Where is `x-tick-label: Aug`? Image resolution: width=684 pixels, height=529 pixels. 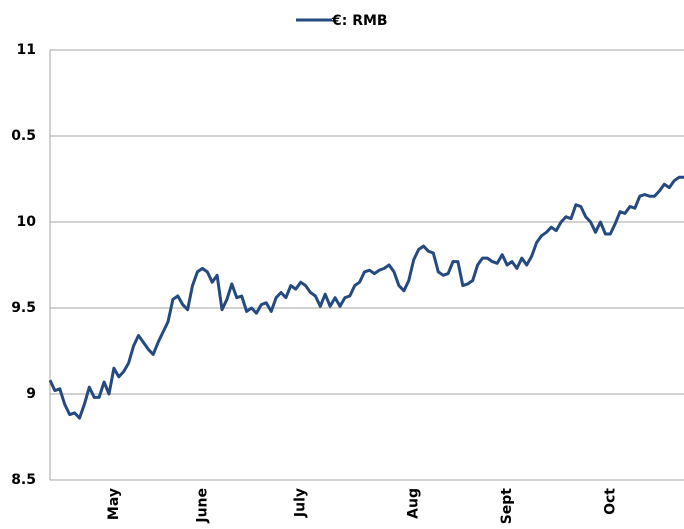 x-tick-label: Aug is located at coordinates (414, 503).